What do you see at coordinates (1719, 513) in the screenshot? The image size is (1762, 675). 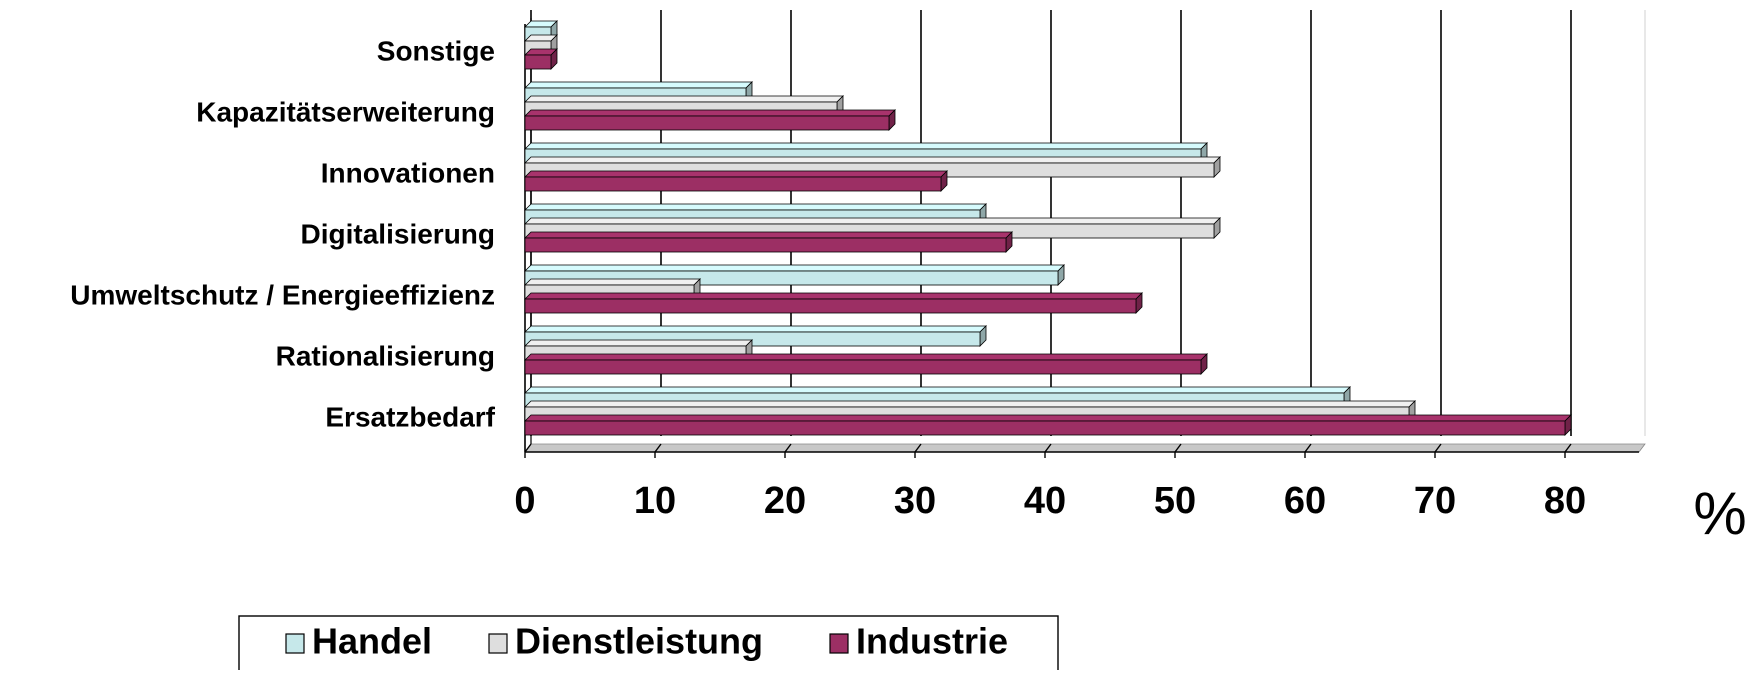 I see `x-axis-unit-label: %` at bounding box center [1719, 513].